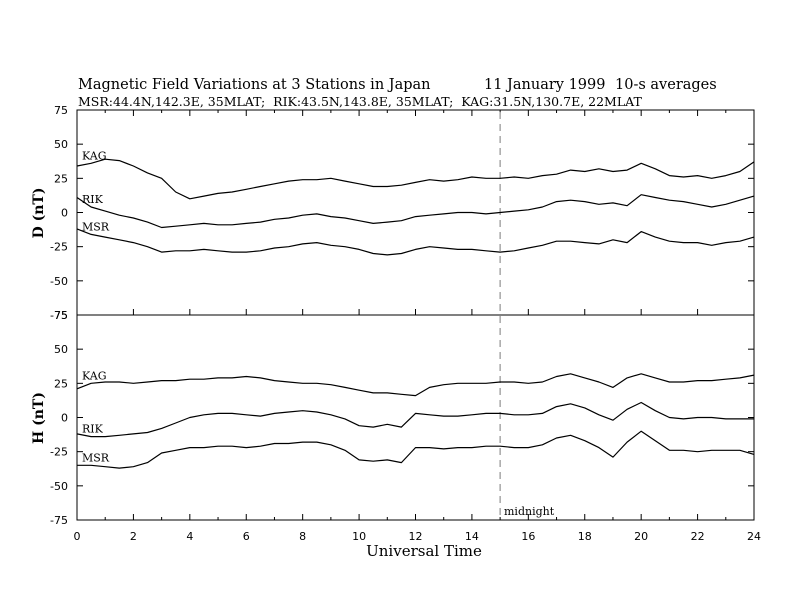  I want to click on x-tick-label: 16, so click(528, 536).